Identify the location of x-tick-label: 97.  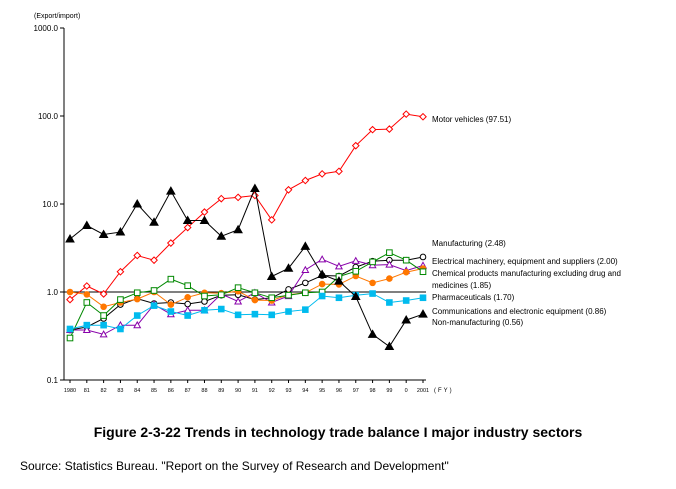
(356, 391).